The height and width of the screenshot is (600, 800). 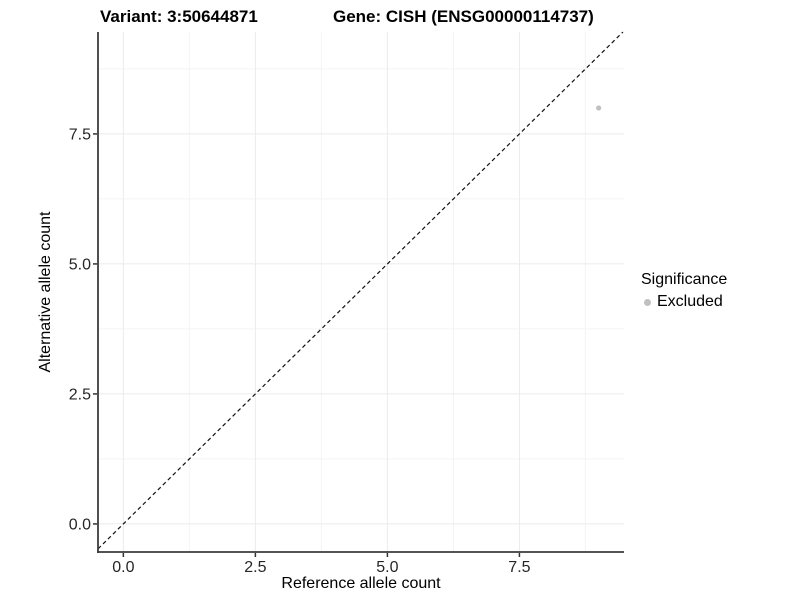 What do you see at coordinates (361, 583) in the screenshot?
I see `x-axis-title: Reference allele count` at bounding box center [361, 583].